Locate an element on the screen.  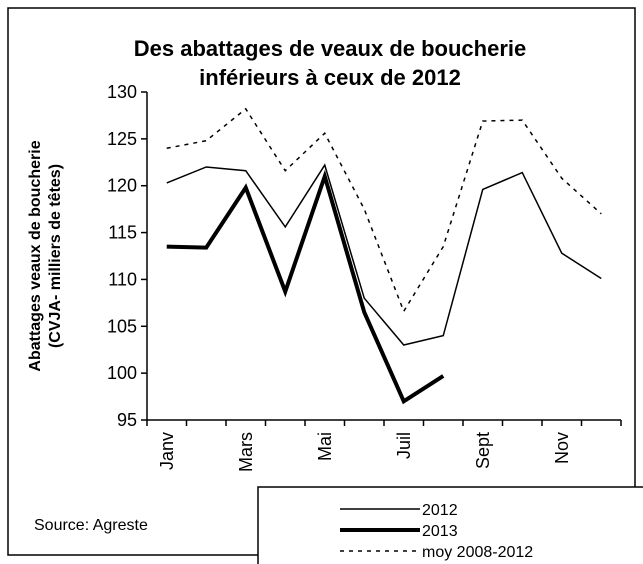
x-tick-label: Juil is located at coordinates (404, 445).